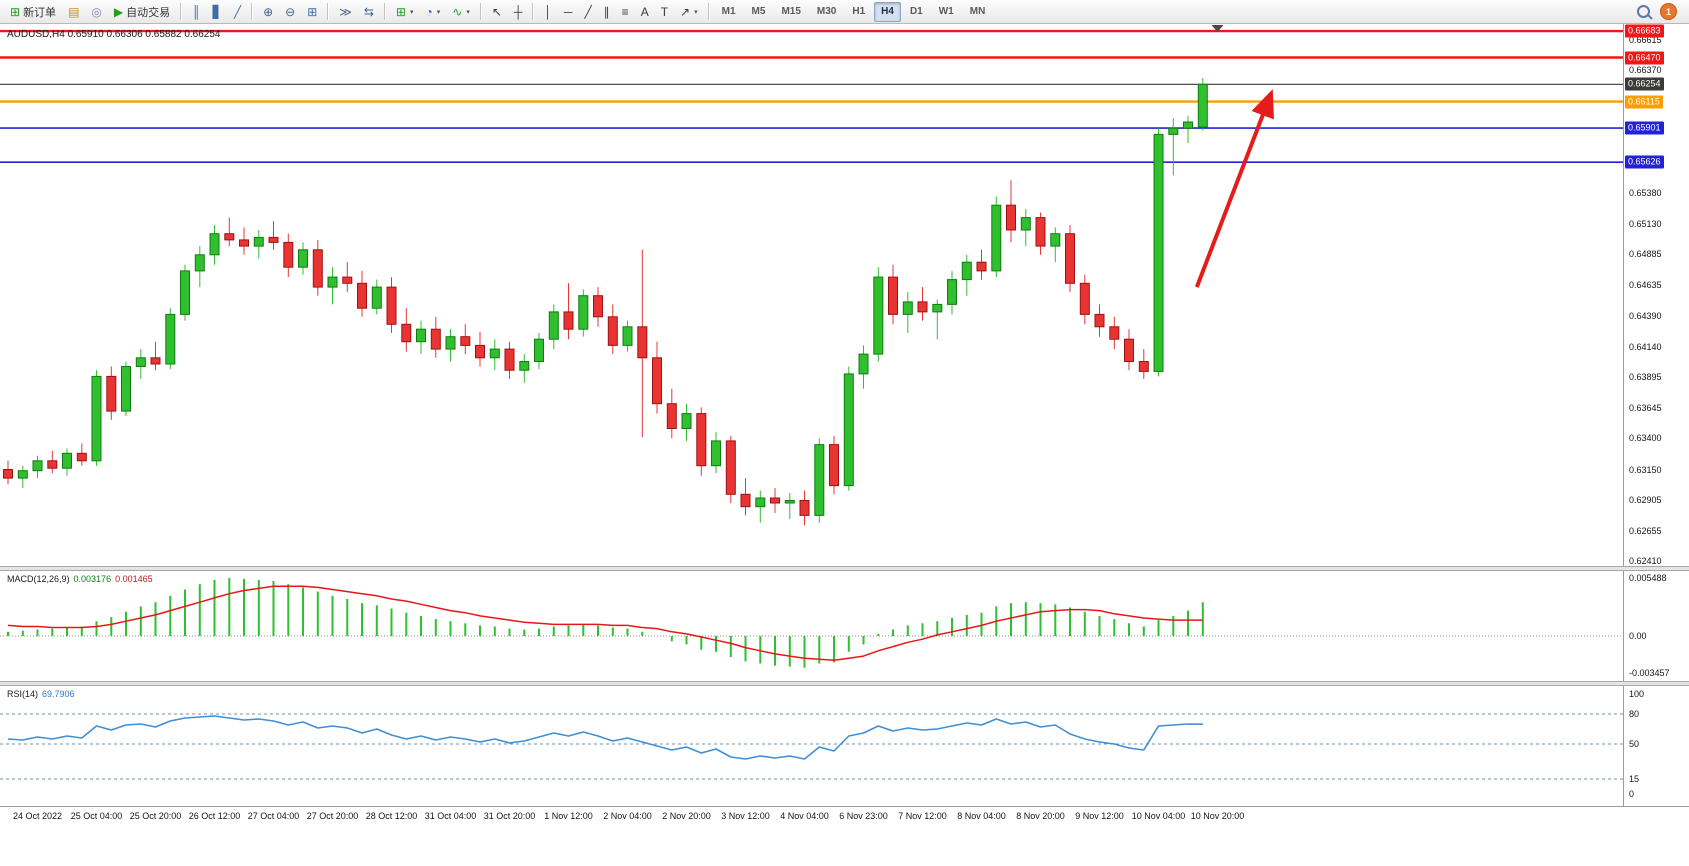 The width and height of the screenshot is (1689, 866). What do you see at coordinates (826, 11) in the screenshot?
I see `timeframe-m30: M30` at bounding box center [826, 11].